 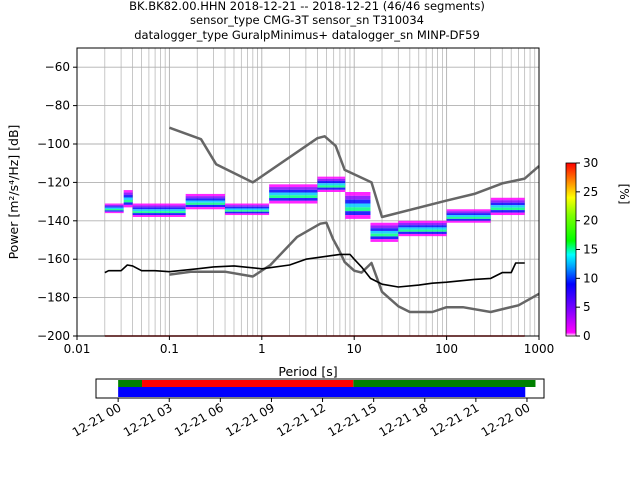 I want to click on colorbar-ticks: 0 5 10 15 20 25 30, so click(x=587, y=249).